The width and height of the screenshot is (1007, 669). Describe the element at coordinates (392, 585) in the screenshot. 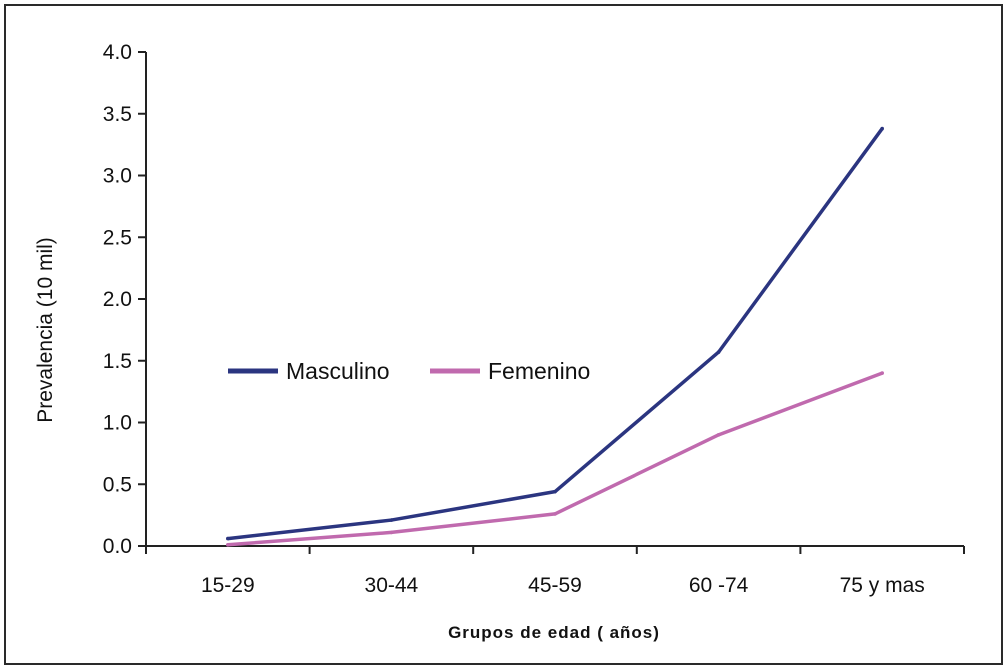

I see `x-tick-label: 30-44` at that location.